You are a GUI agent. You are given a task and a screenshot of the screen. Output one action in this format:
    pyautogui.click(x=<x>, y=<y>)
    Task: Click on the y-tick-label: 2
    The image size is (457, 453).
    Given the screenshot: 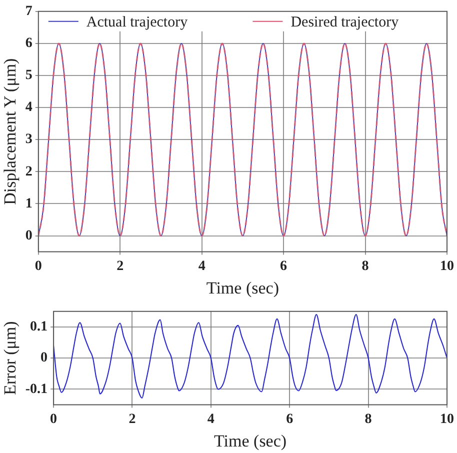 What is the action you would take?
    pyautogui.click(x=28, y=172)
    